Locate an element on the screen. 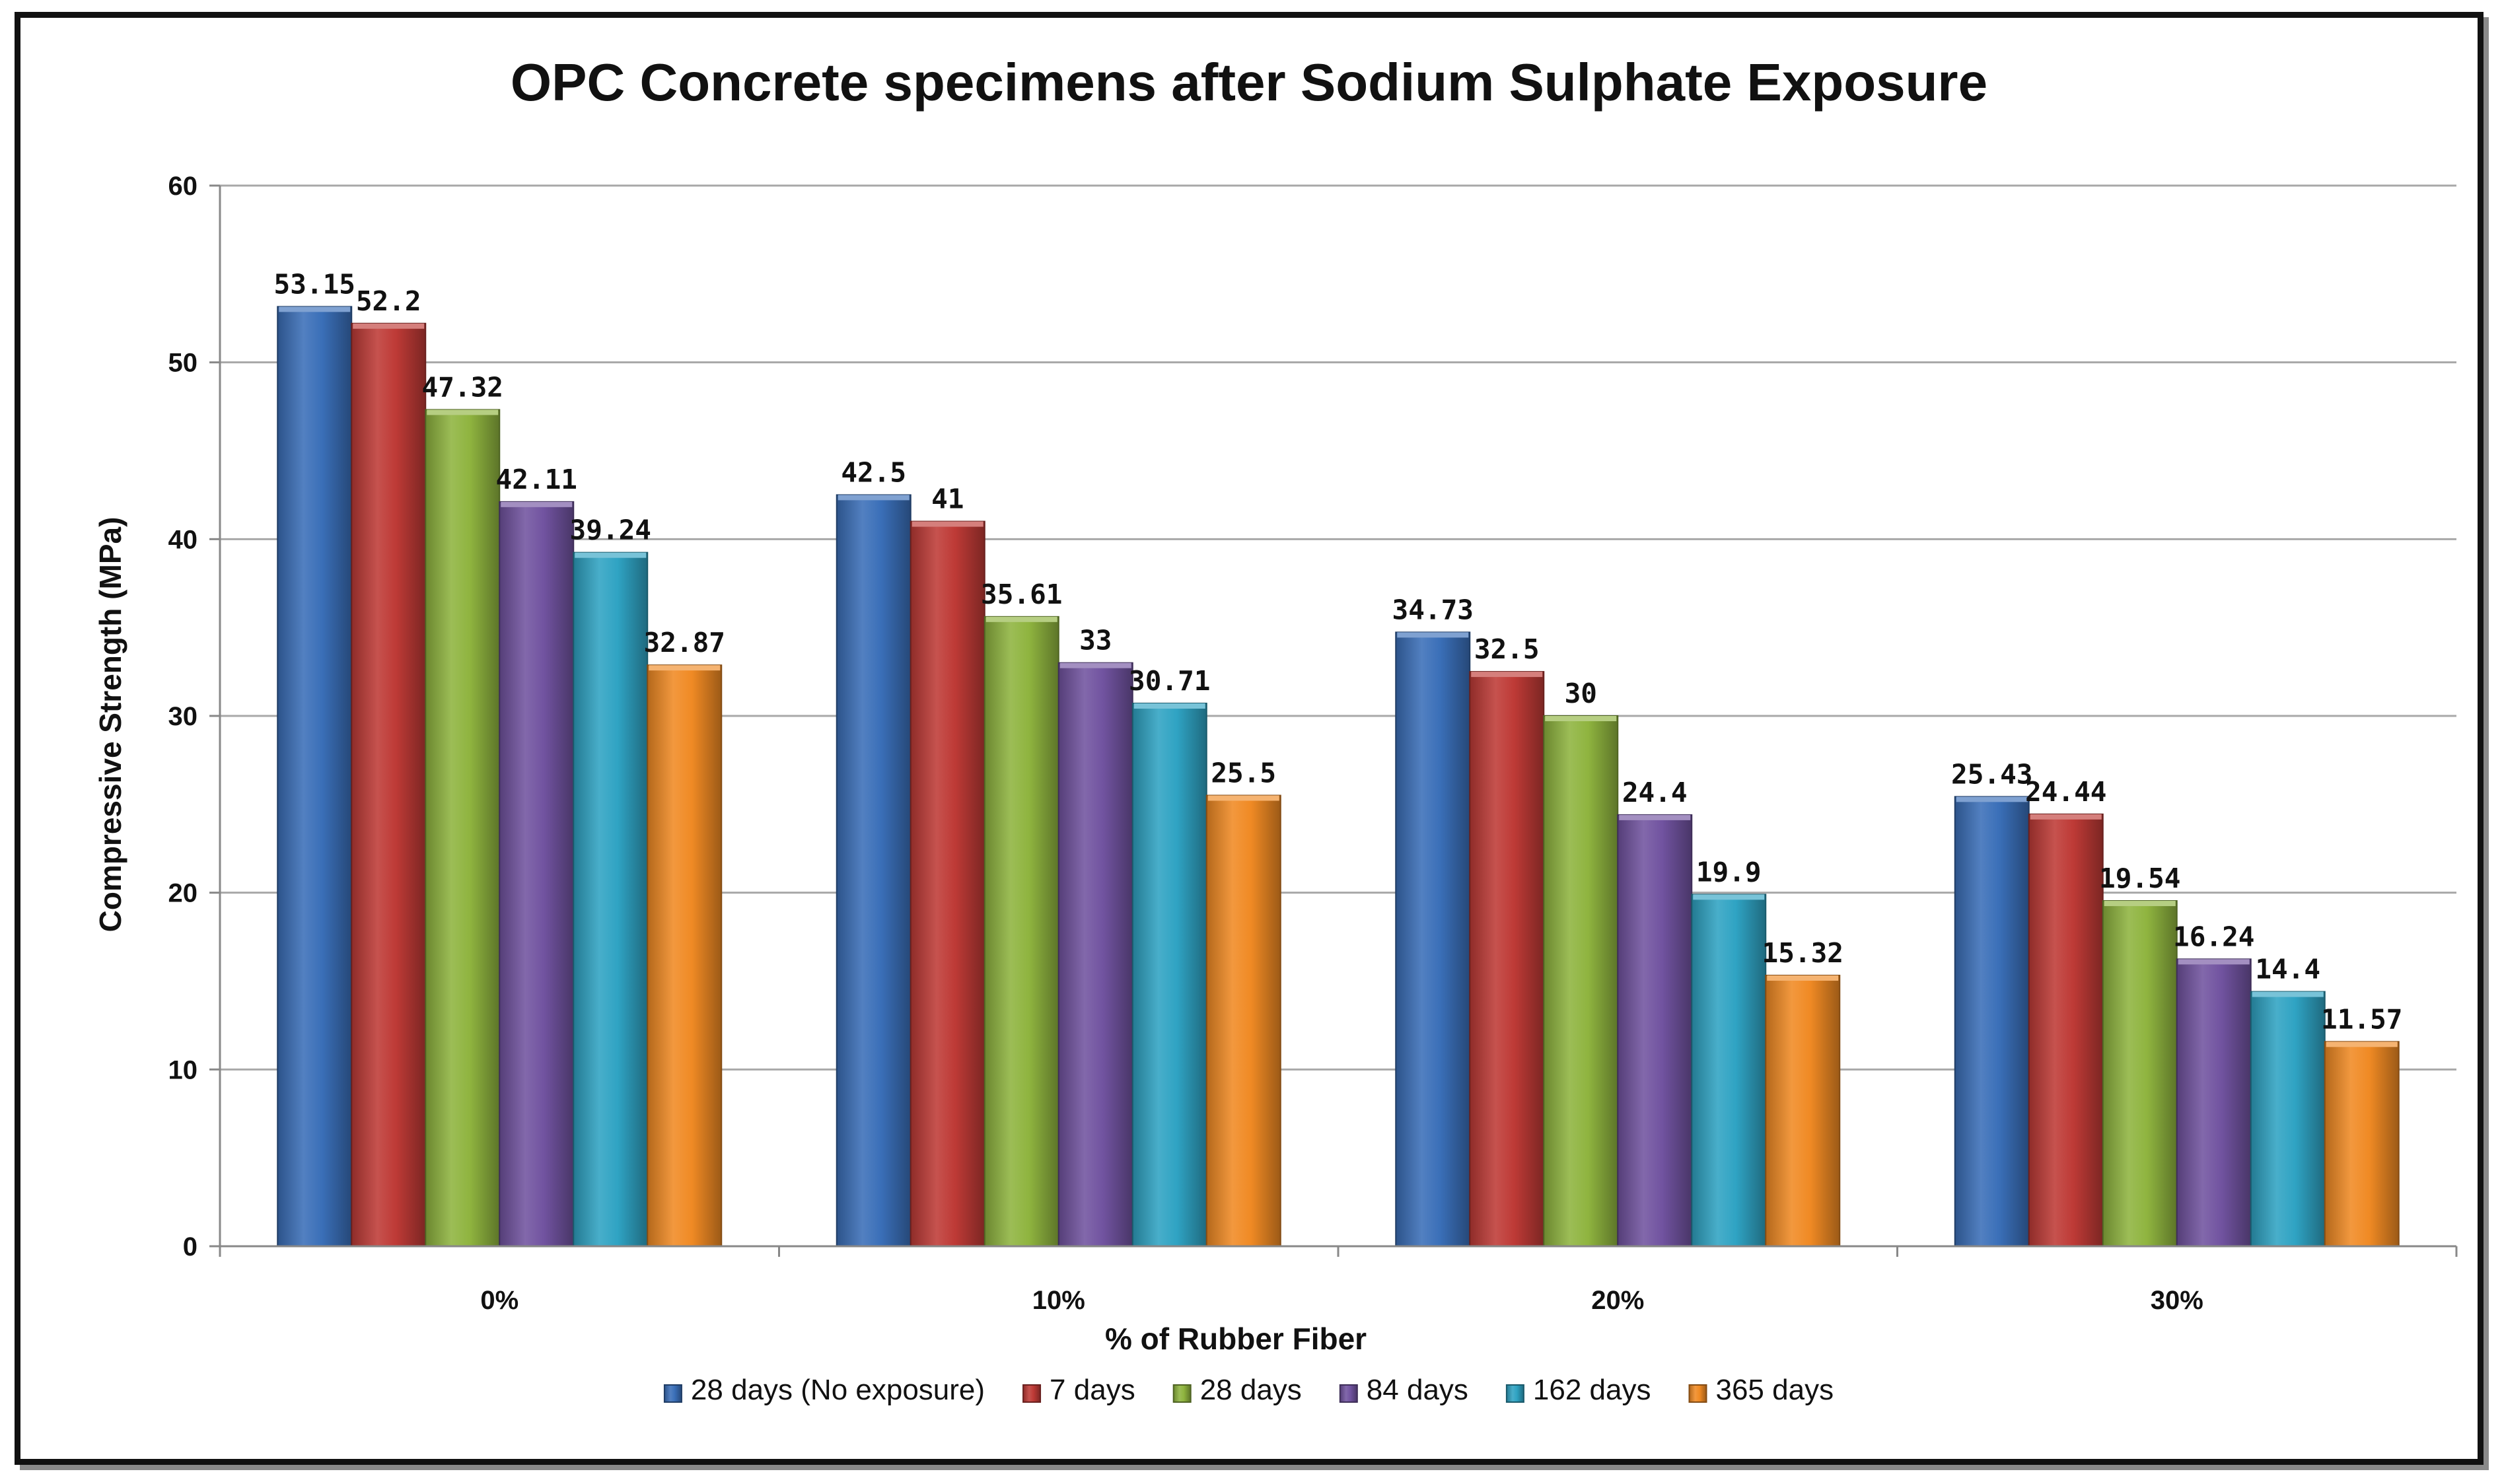 This screenshot has width=2502, height=1484. legend-label: 28 days (No exposure) is located at coordinates (838, 1390).